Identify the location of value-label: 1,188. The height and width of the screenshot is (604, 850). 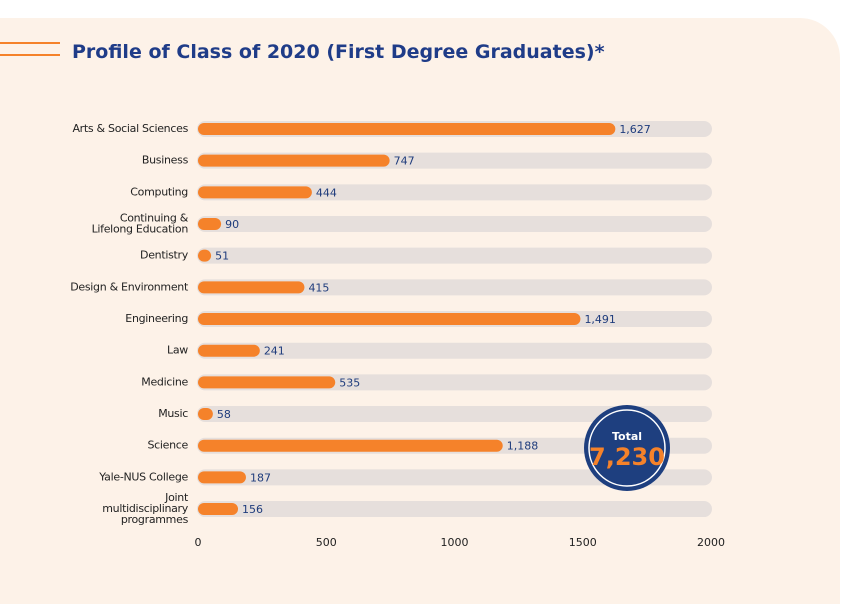
(523, 446).